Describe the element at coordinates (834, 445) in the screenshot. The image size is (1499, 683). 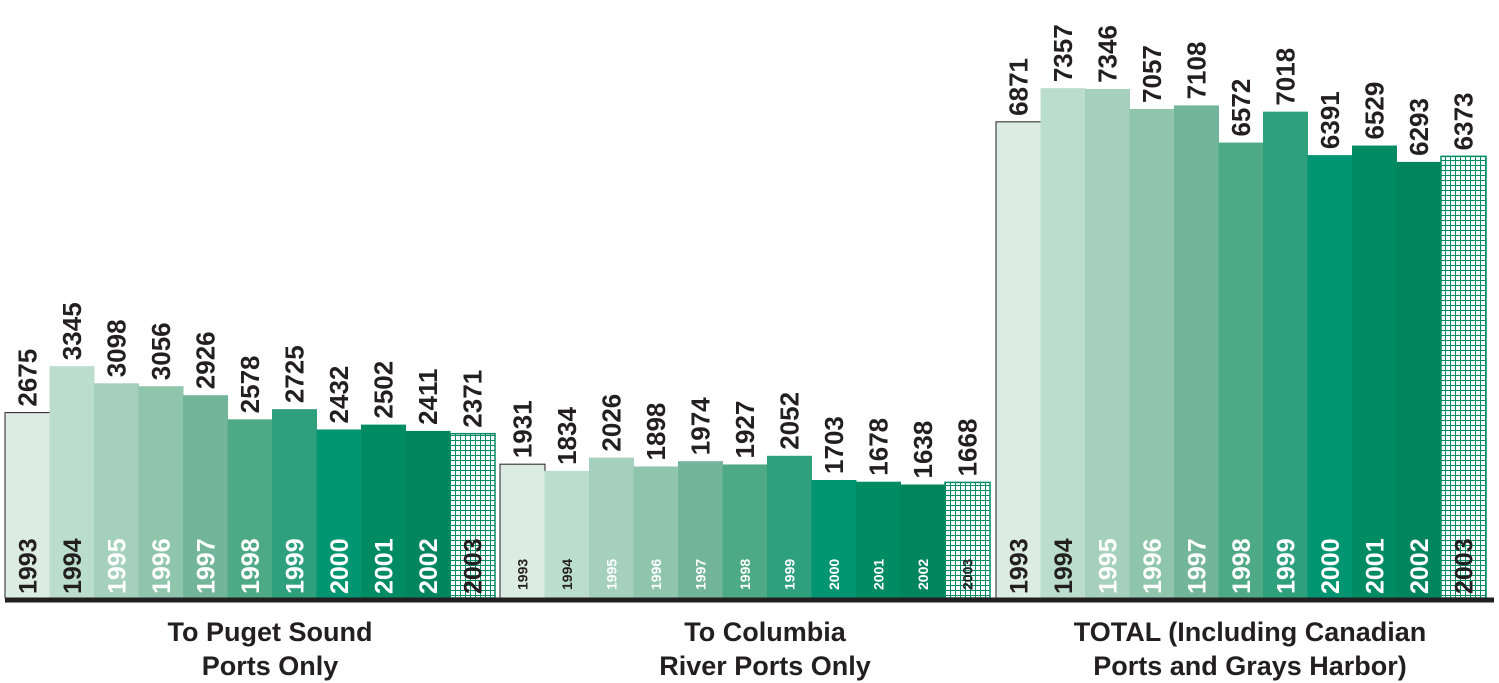
I see `value-label: 1703` at that location.